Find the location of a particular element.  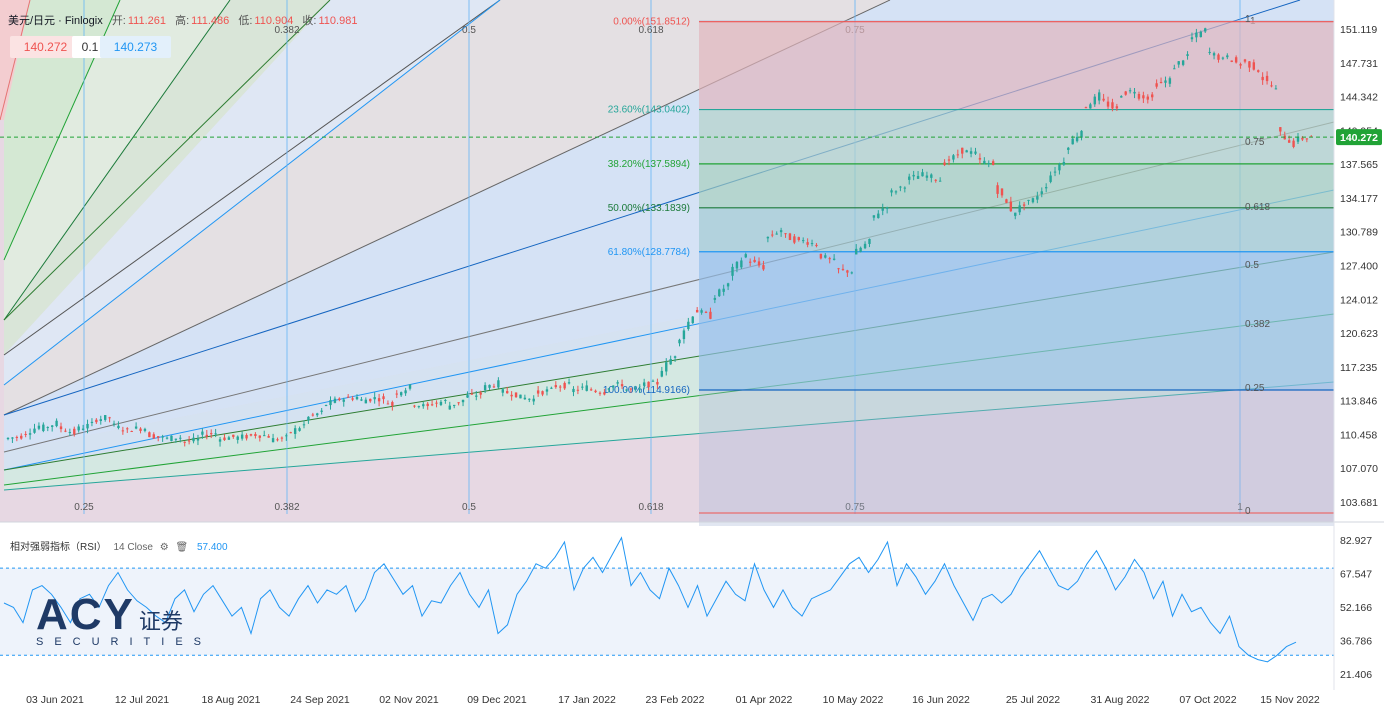

buy-quote-button: 140.273 is located at coordinates (135, 47).